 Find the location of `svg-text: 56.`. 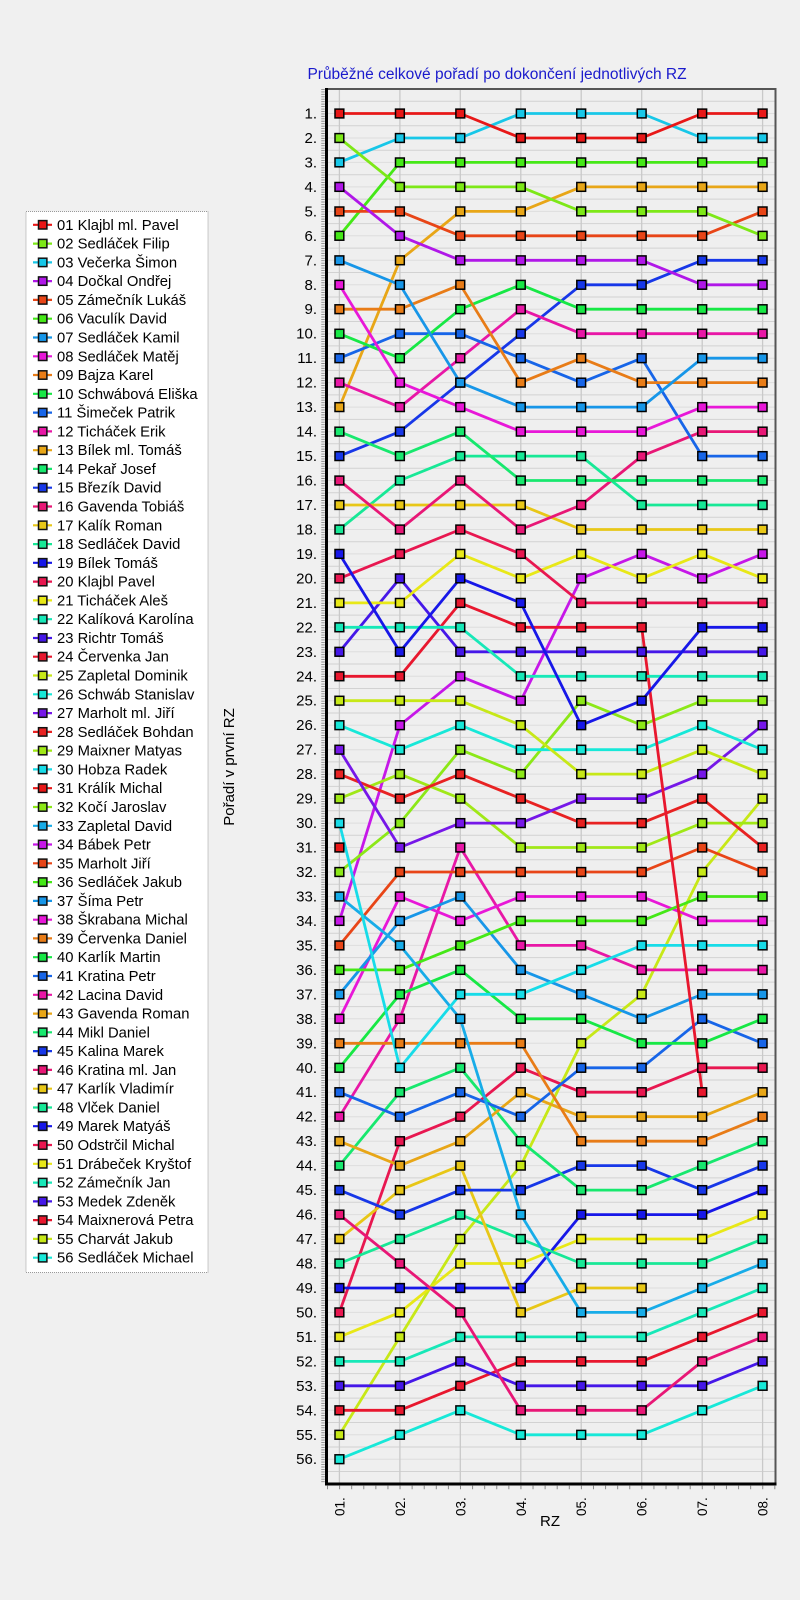

svg-text: 56. is located at coordinates (306, 1459).